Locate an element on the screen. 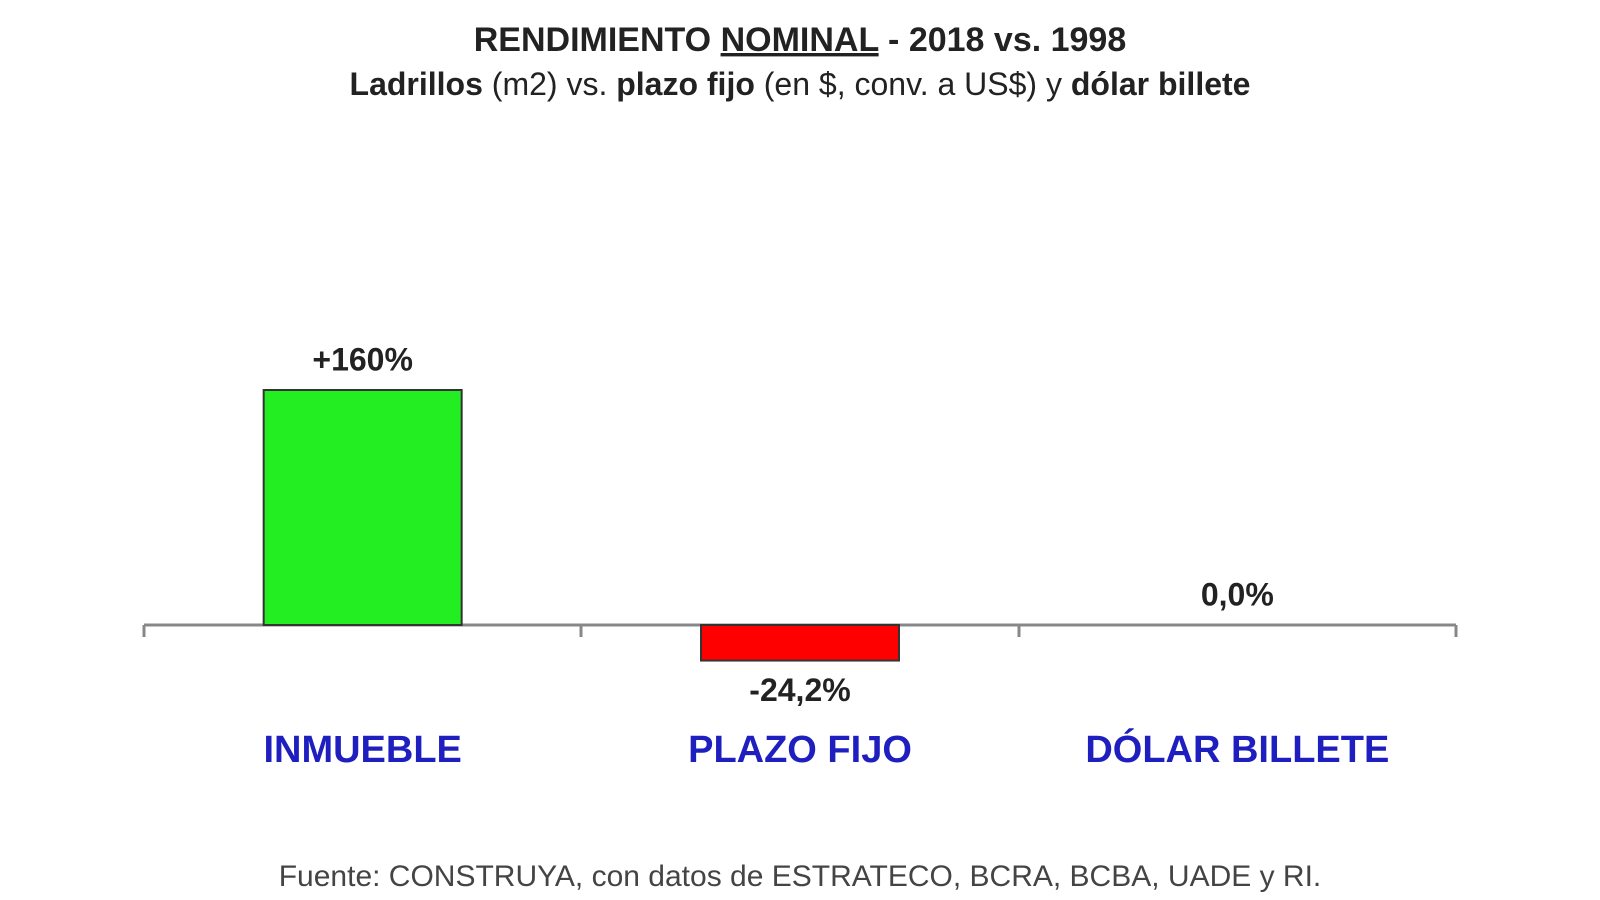 Image resolution: width=1600 pixels, height=900 pixels. value-label: -24,2% is located at coordinates (799, 690).